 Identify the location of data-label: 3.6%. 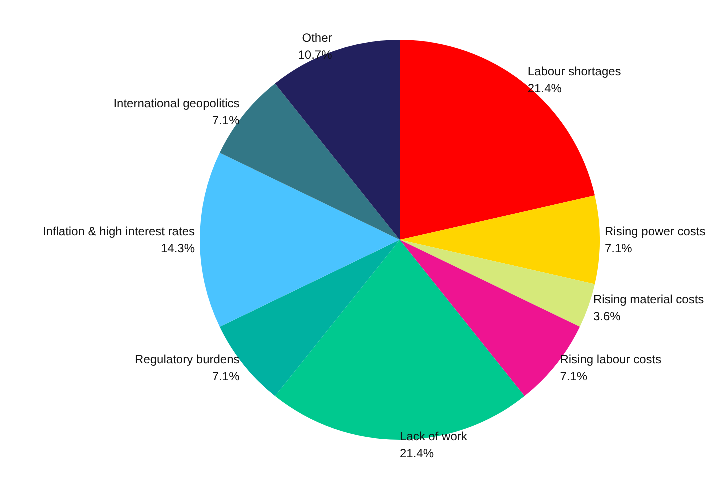
(607, 316).